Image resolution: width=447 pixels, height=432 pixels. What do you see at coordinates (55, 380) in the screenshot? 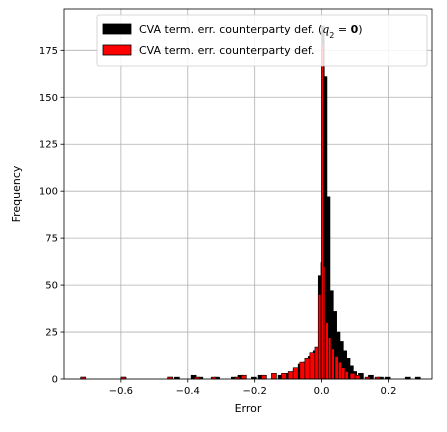
I see `y-tick-label: 0` at bounding box center [55, 380].